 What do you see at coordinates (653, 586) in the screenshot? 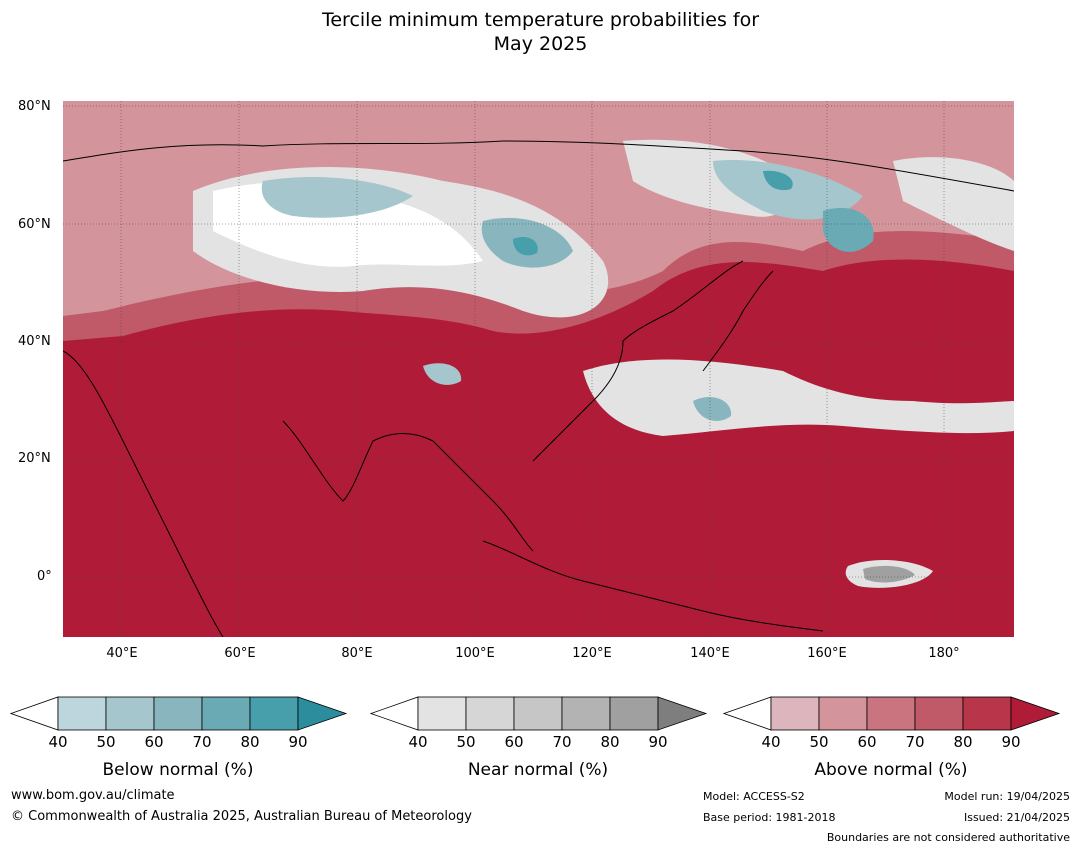
I see `maritime-continent-coastline` at bounding box center [653, 586].